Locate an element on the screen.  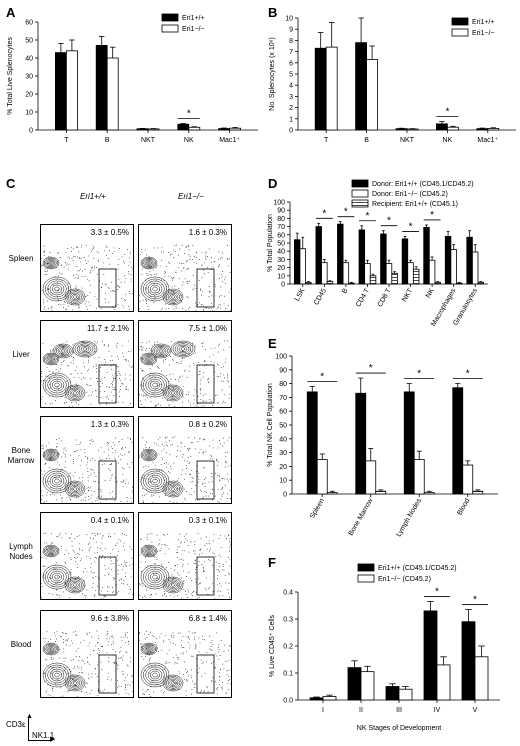
x-tick-label: V is located at coordinates (475, 710).